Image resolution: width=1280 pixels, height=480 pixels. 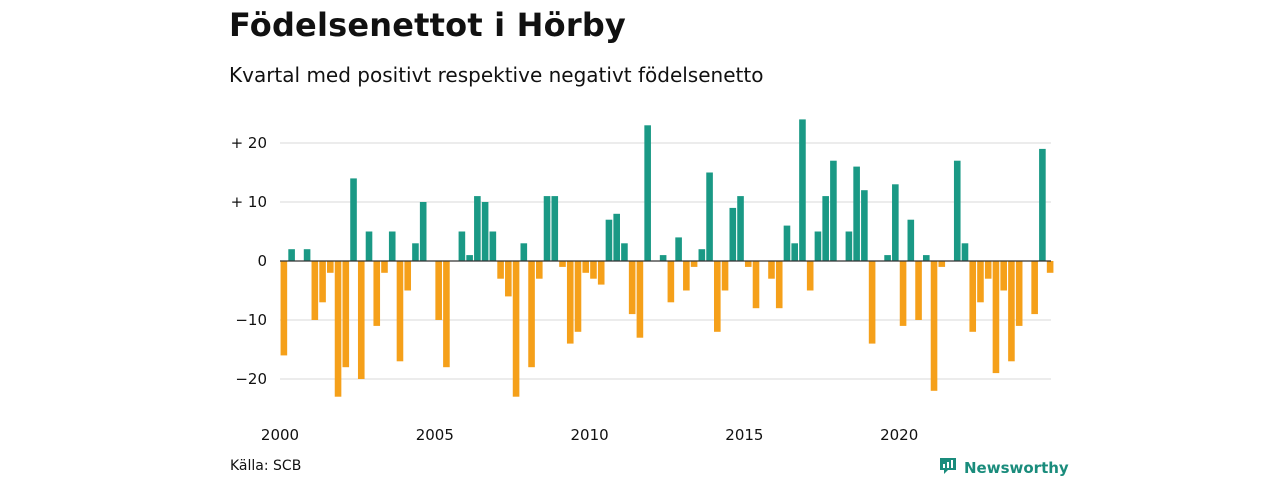 What do you see at coordinates (590, 435) in the screenshot?
I see `x-tick-label: 2010` at bounding box center [590, 435].